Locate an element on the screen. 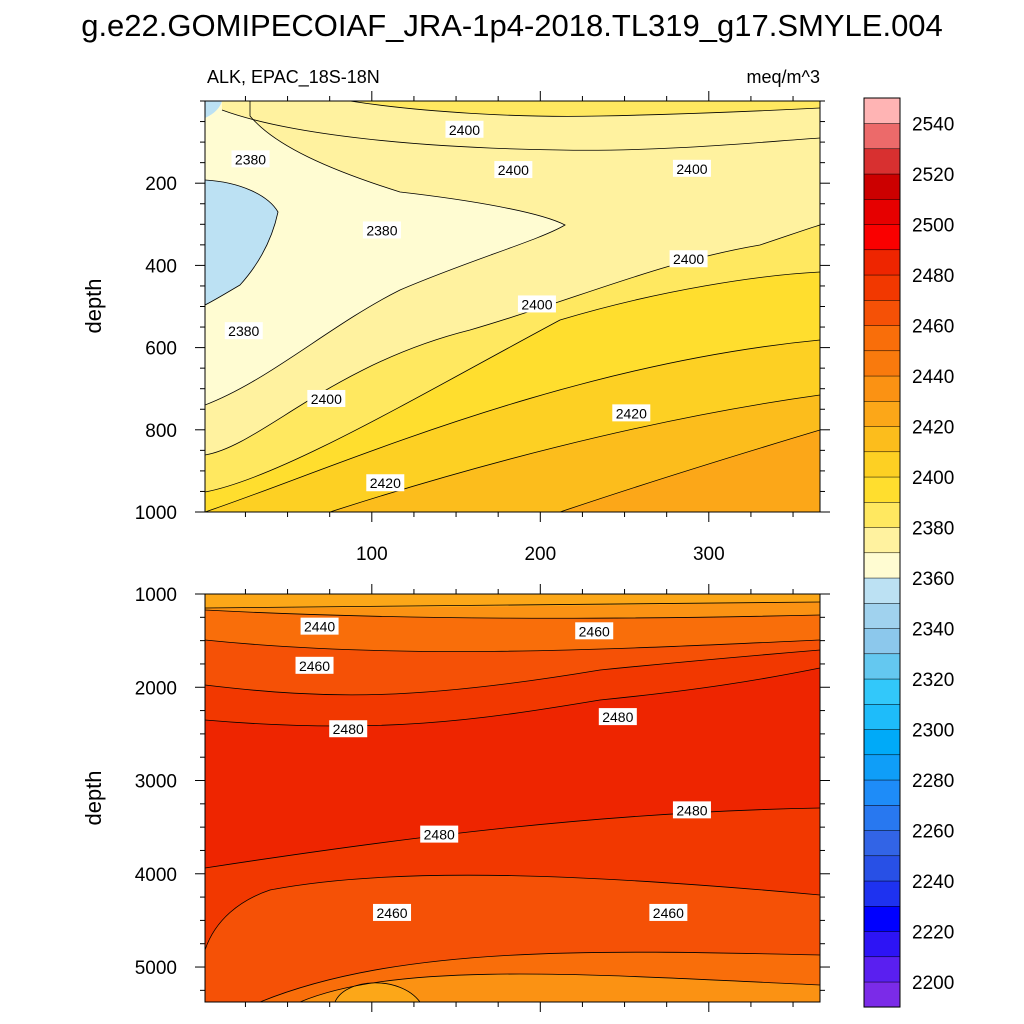  y-tick-label: 400 is located at coordinates (161, 266).